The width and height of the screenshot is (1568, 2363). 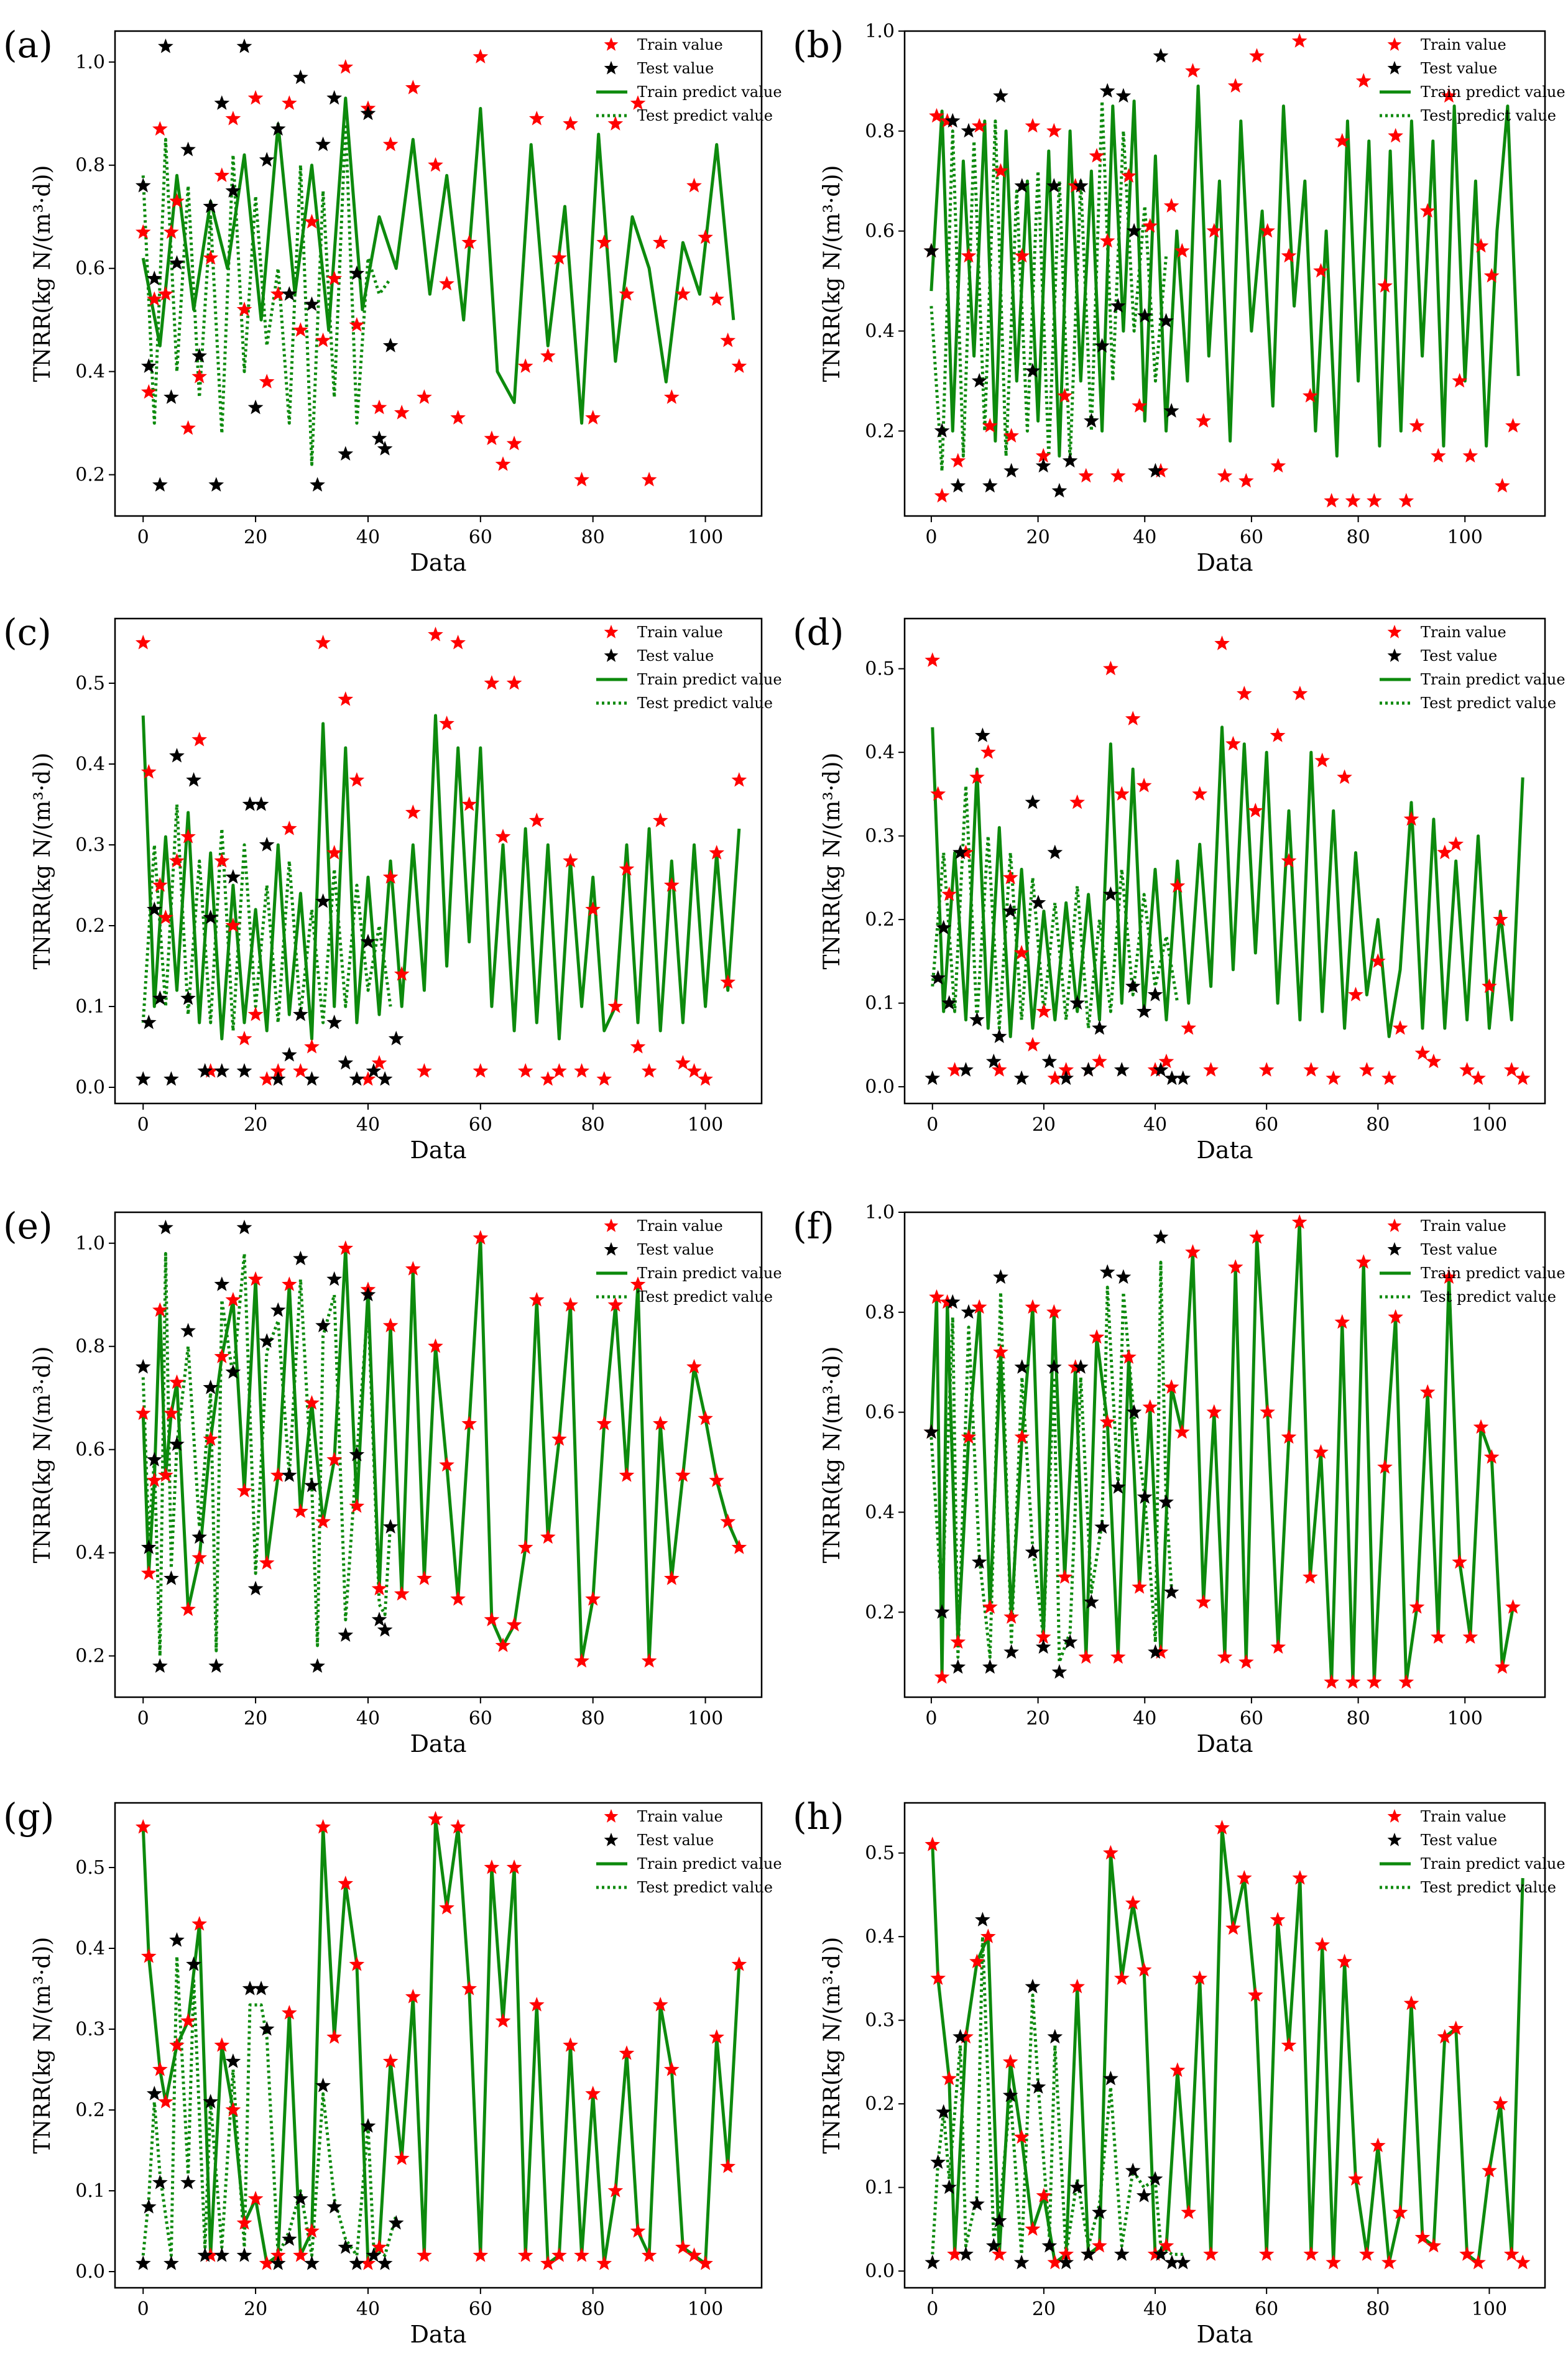 I want to click on y-tick-label: 0.6, so click(x=880, y=1413).